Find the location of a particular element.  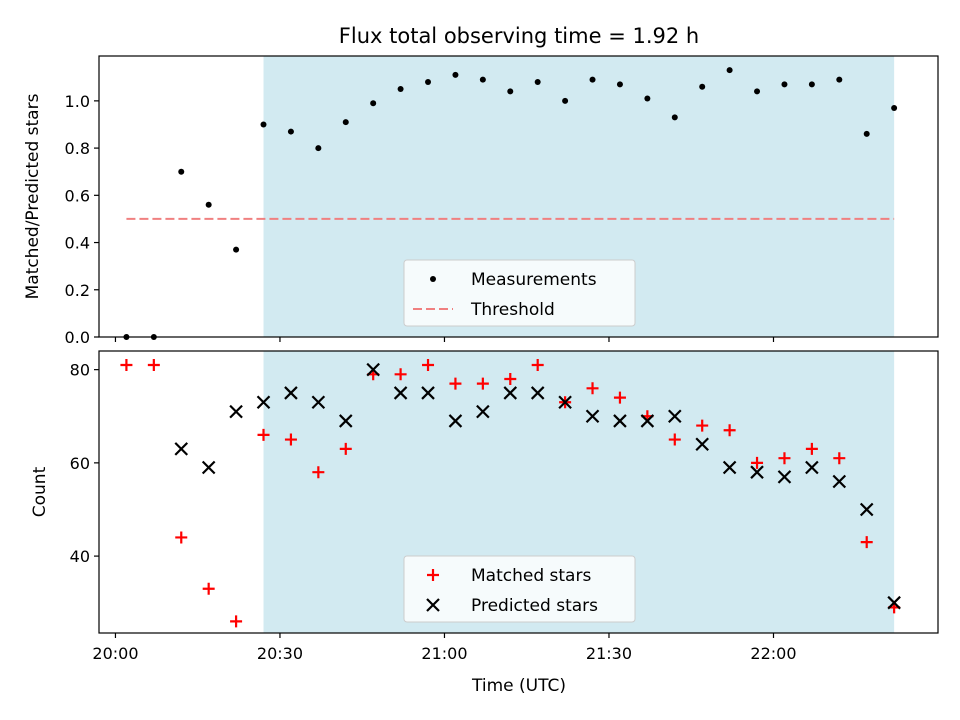

chart-title: Flux total observing time = 1.92 h is located at coordinates (519, 36).